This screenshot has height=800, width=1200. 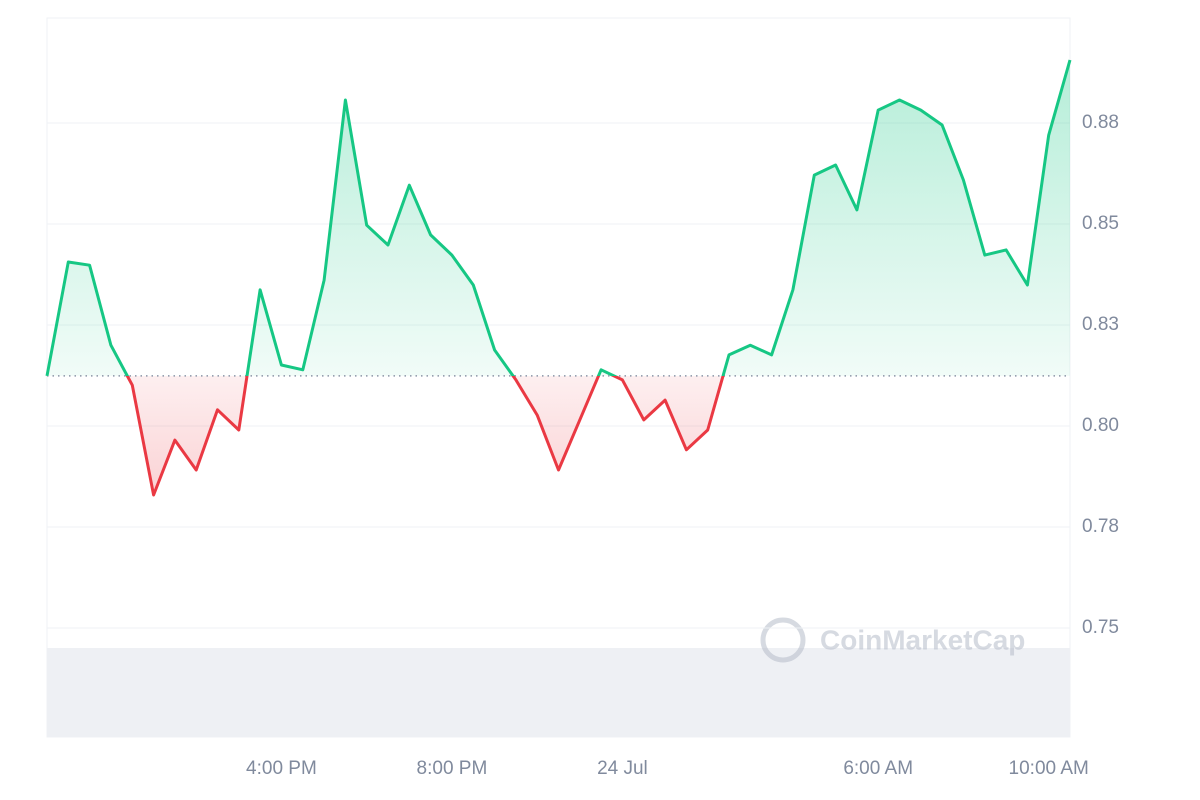 I want to click on volume-band, so click(x=558, y=692).